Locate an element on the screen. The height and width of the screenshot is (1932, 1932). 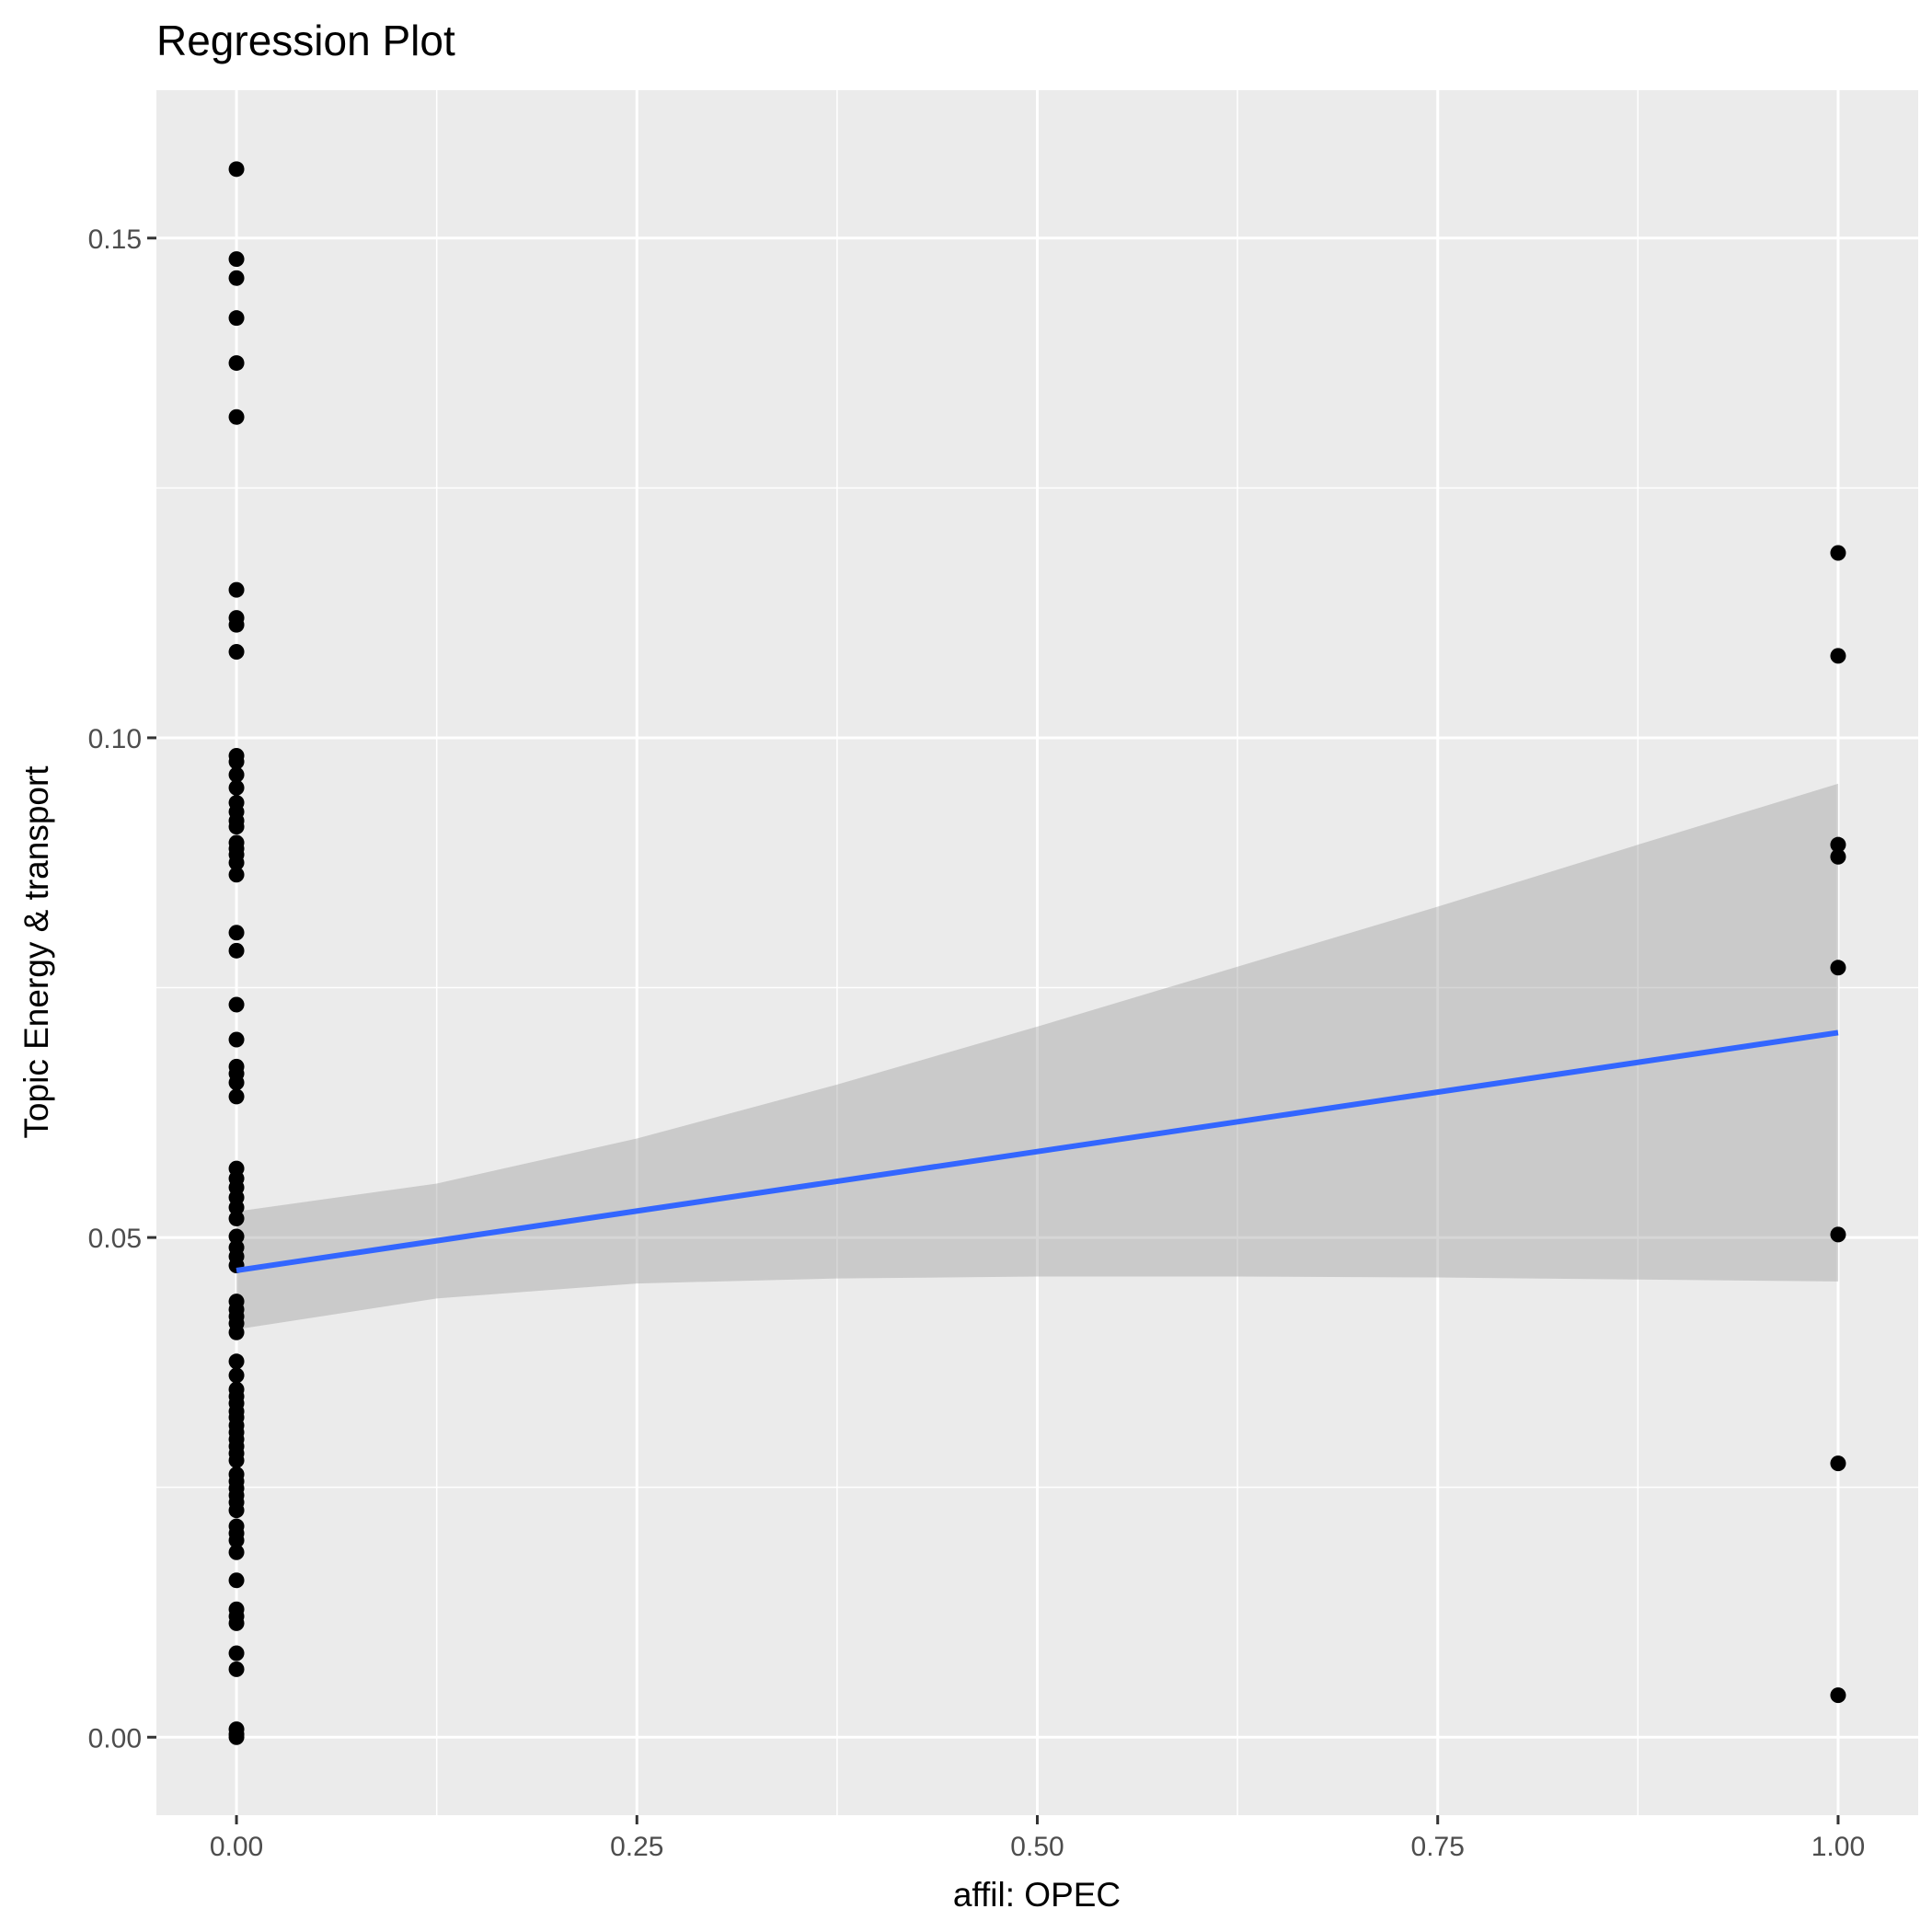
x-tick-label: 0.50 is located at coordinates (1037, 1847).